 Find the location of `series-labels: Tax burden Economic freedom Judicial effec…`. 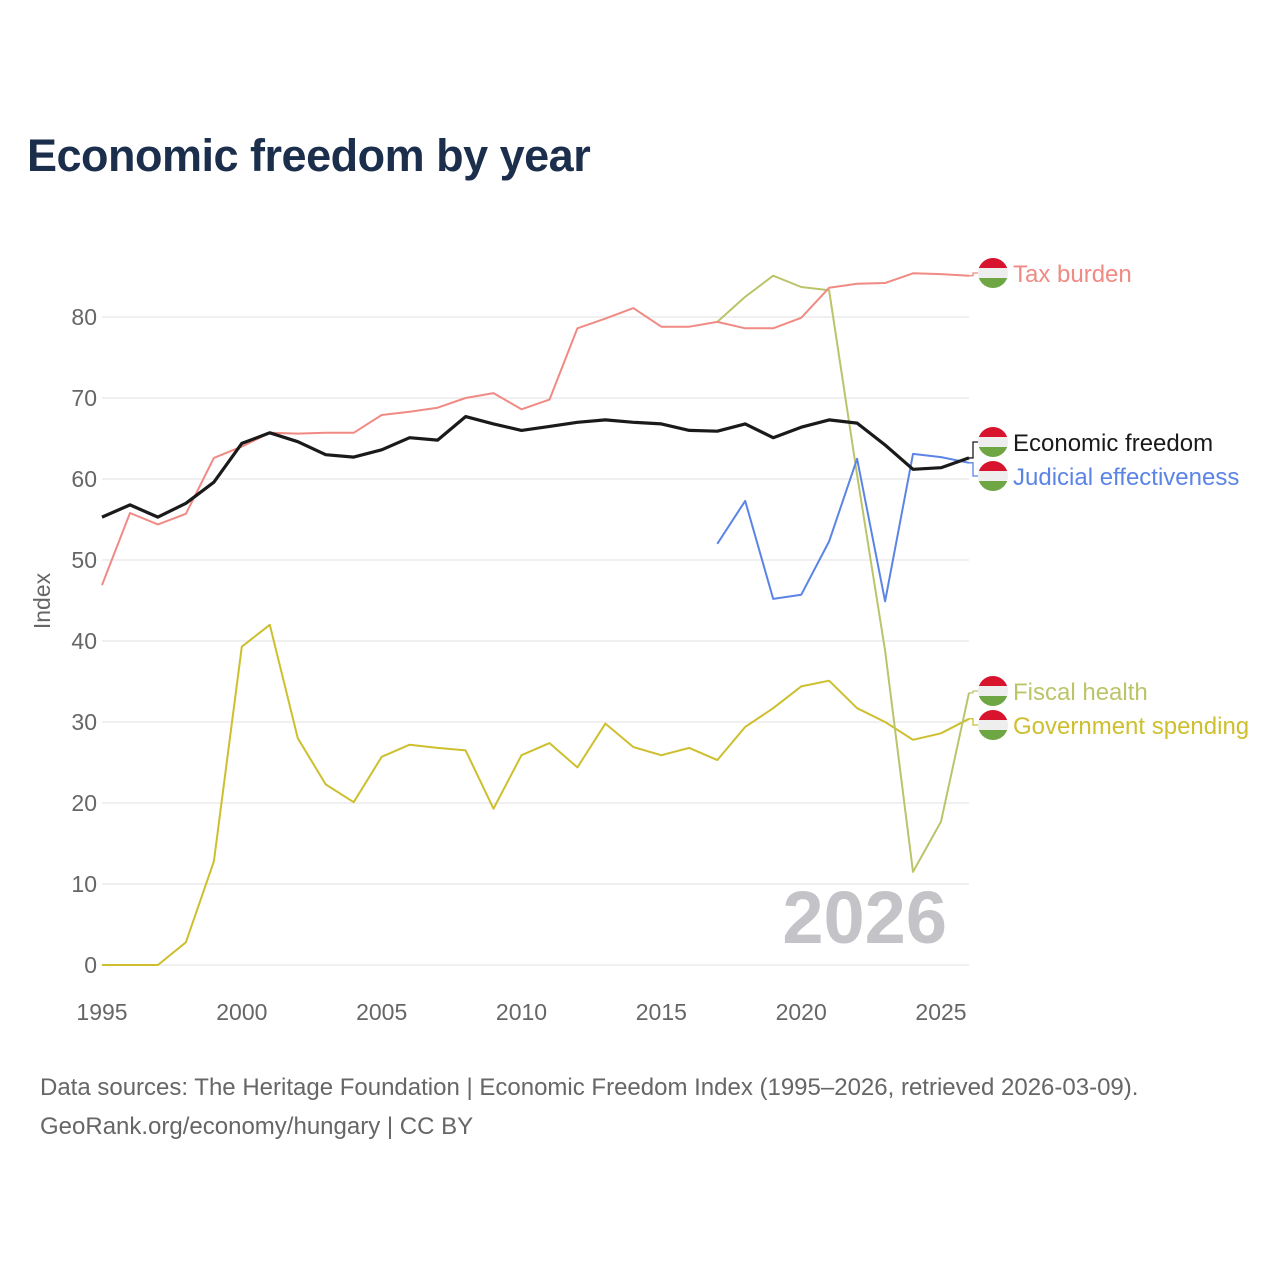

series-labels: Tax burden Economic freedom Judicial effec… is located at coordinates (1109, 499).